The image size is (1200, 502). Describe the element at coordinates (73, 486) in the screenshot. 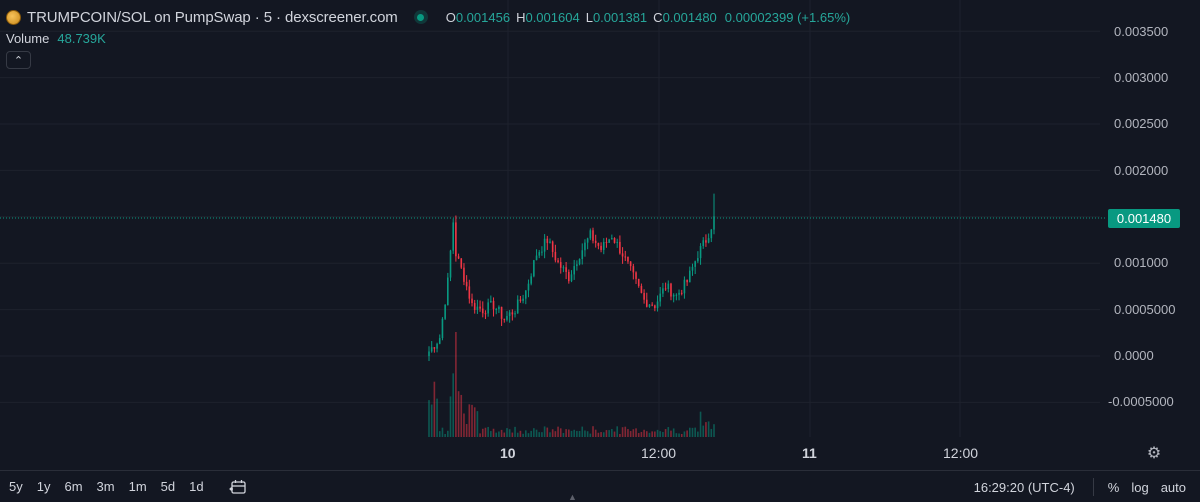

I see `range-6m-button: 6m` at that location.